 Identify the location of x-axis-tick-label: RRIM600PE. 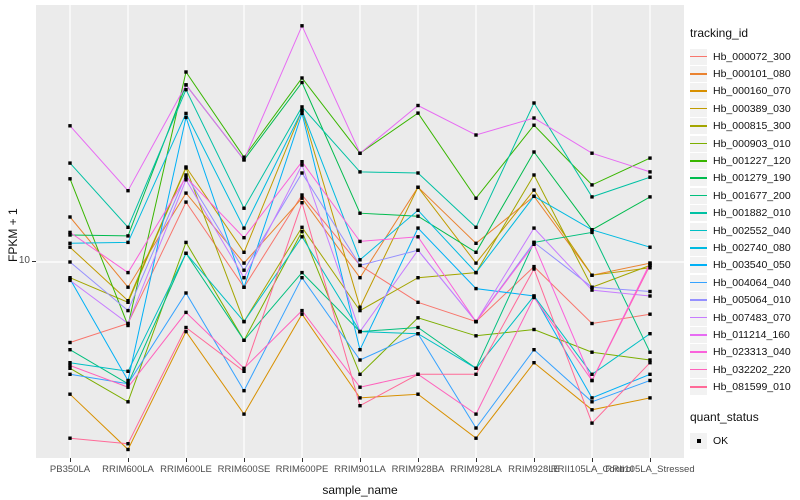
(302, 469).